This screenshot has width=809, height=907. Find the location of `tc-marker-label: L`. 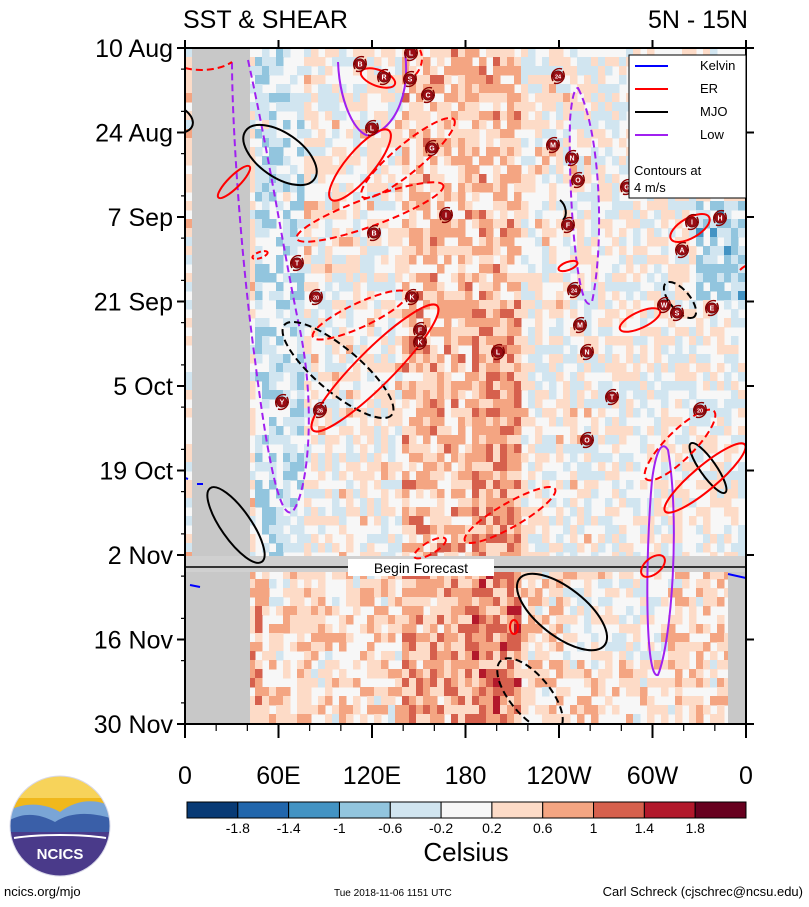

tc-marker-label: L is located at coordinates (372, 129).